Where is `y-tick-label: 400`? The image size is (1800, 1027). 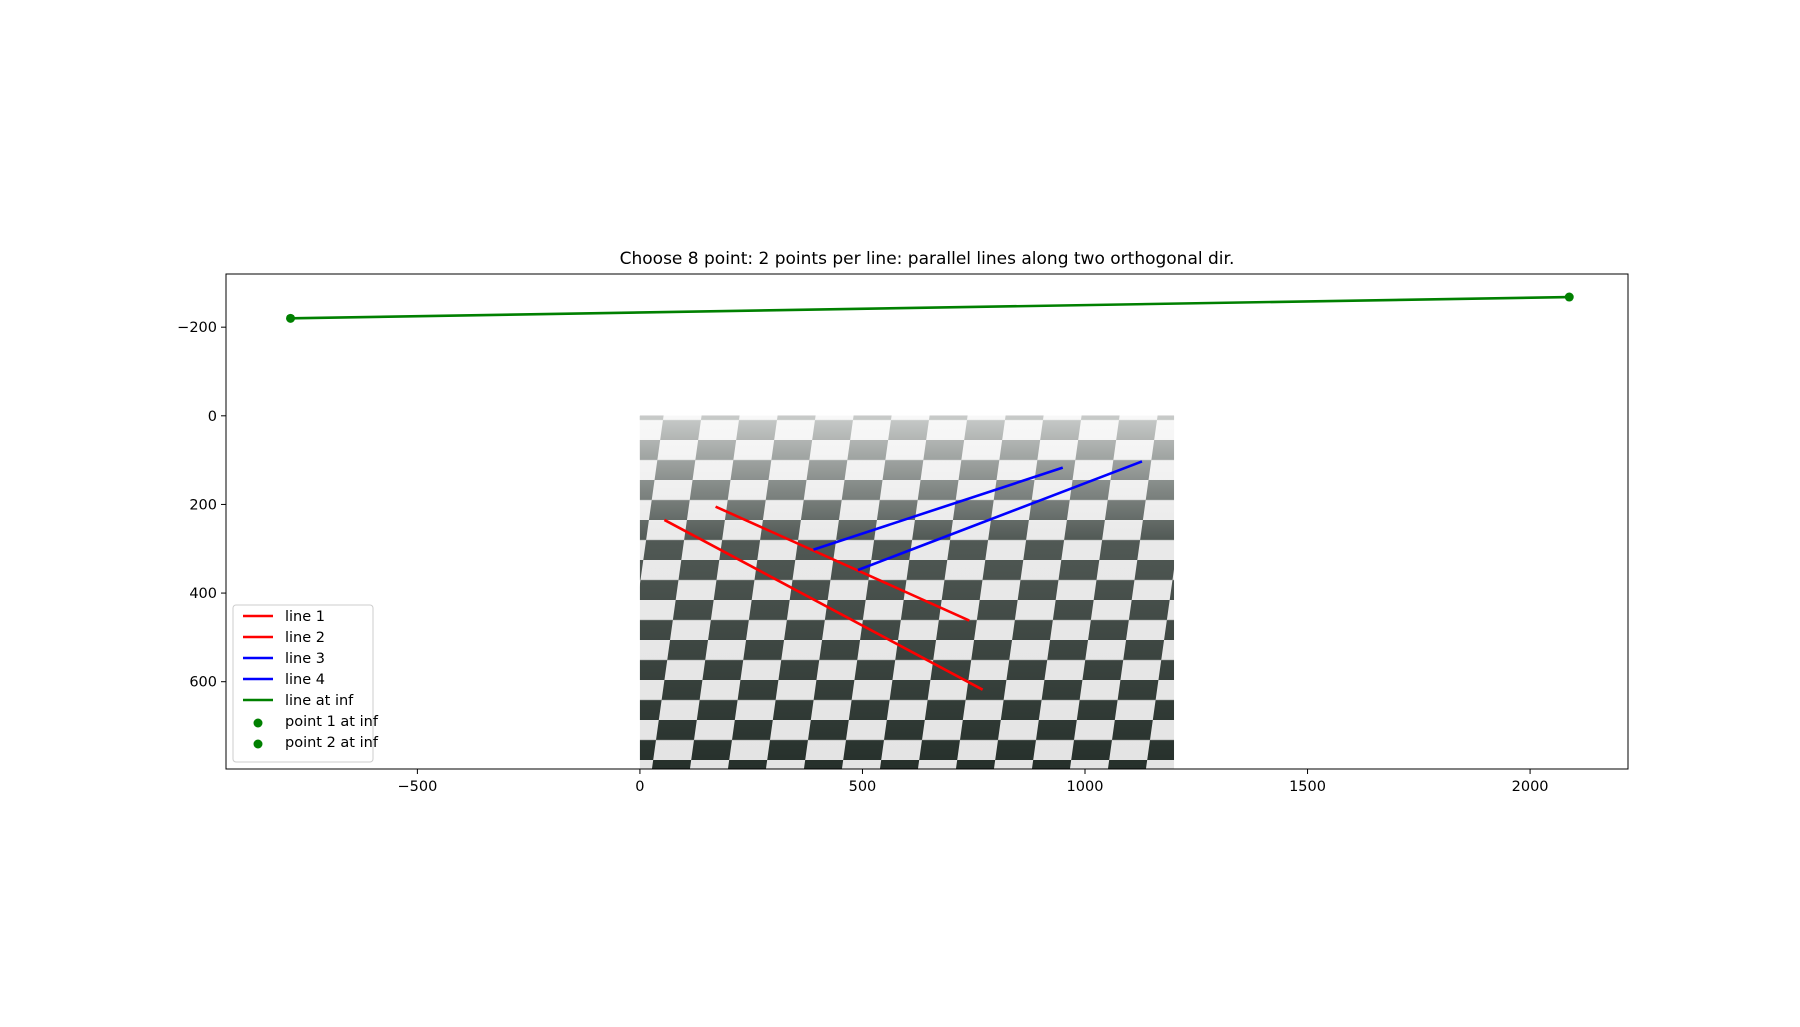
y-tick-label: 400 is located at coordinates (203, 594).